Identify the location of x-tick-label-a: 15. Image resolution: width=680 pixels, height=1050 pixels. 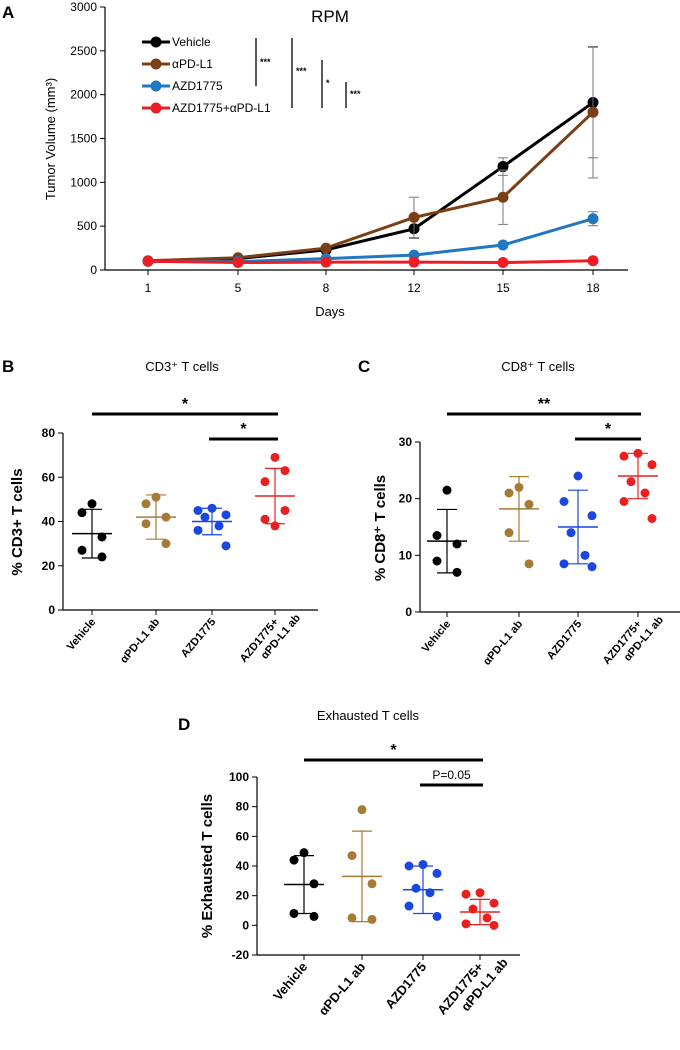
(503, 288).